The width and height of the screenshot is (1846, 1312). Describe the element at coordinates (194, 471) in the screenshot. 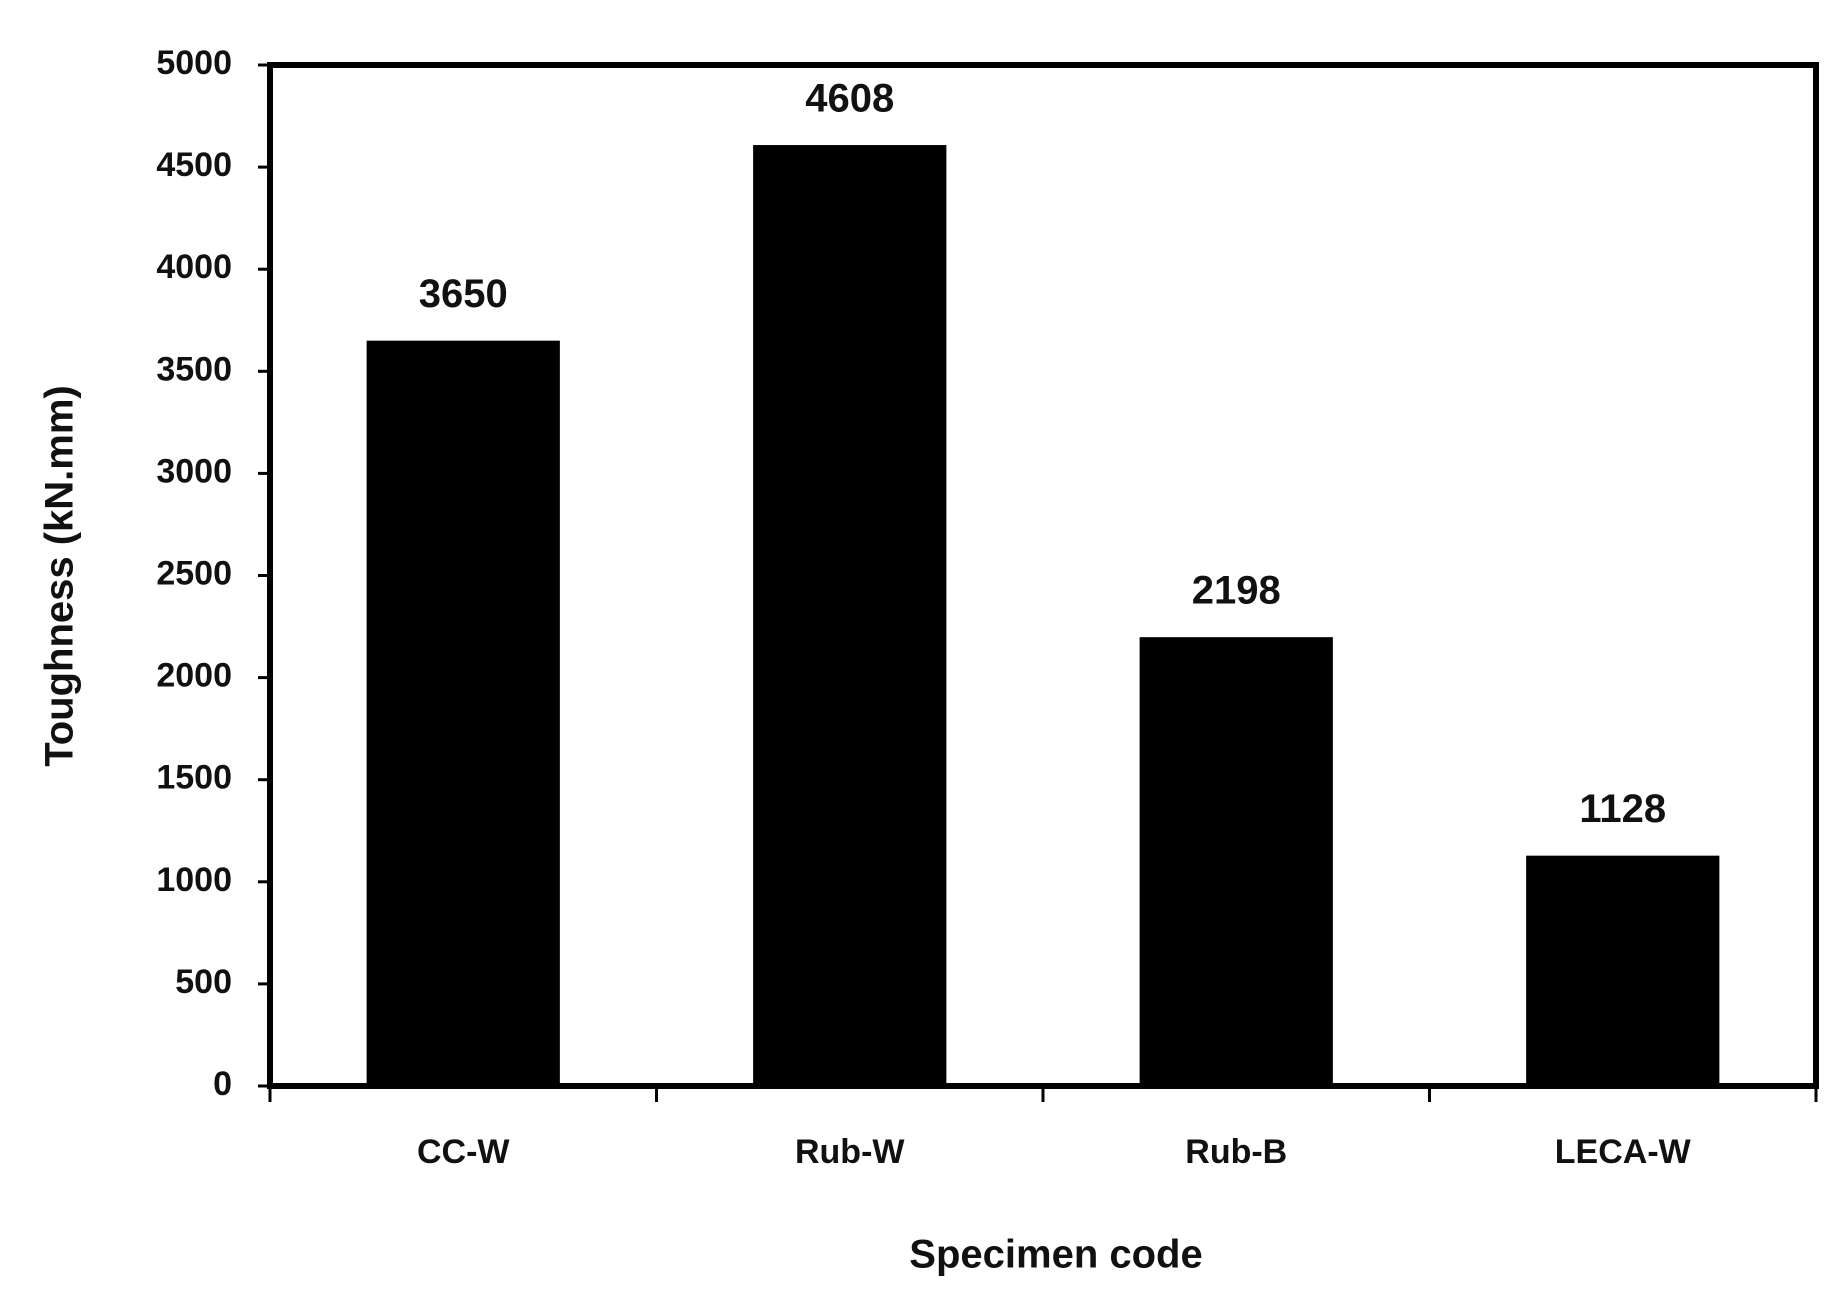

I see `y-tick-label: 3000` at that location.